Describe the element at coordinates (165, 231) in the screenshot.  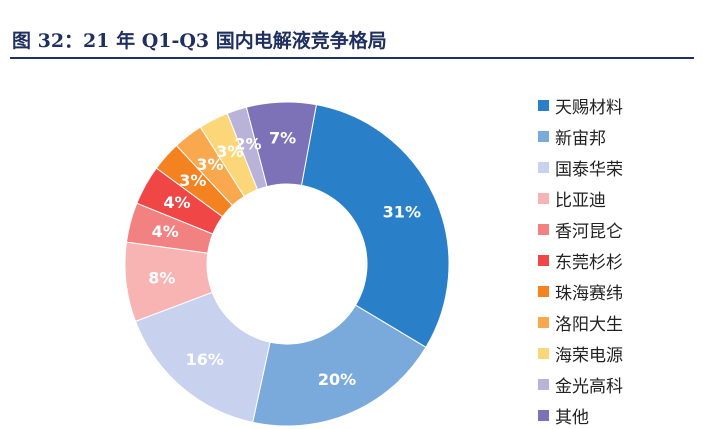
I see `data-label-xianghekunlun: 4%` at that location.